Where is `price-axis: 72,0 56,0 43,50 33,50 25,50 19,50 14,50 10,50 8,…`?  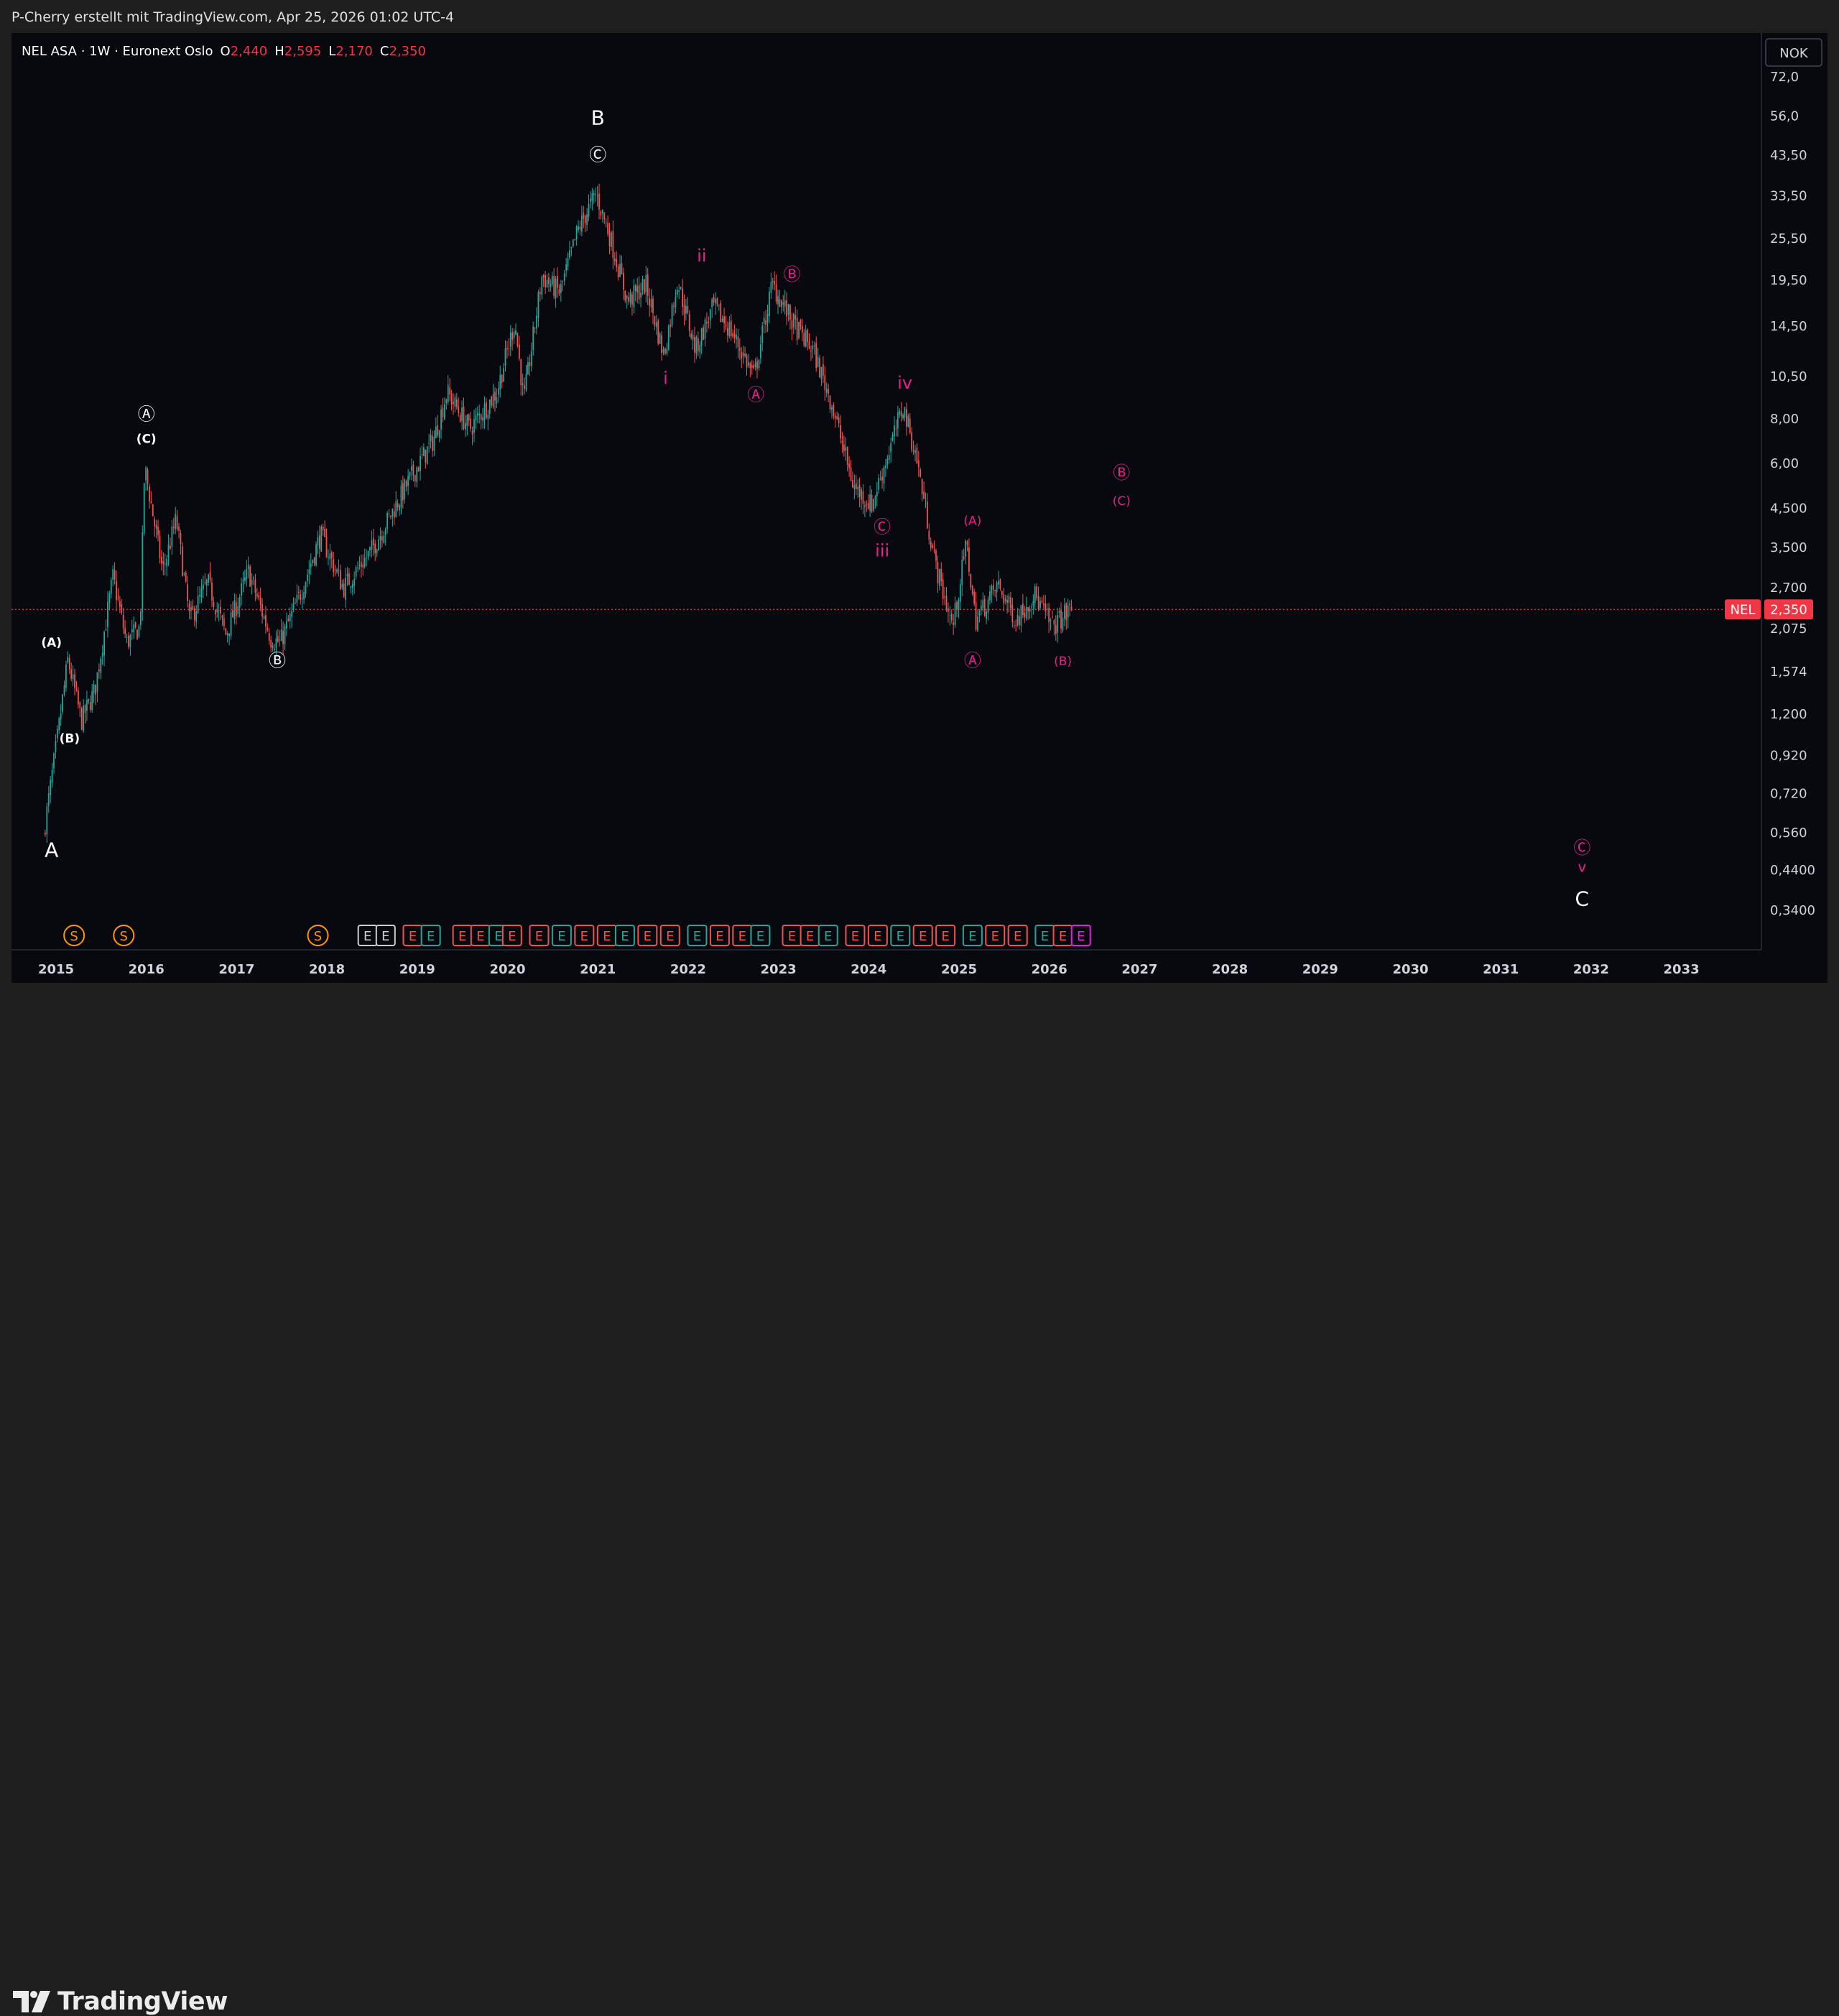 price-axis: 72,0 56,0 43,50 33,50 25,50 19,50 14,50 10,50 8,… is located at coordinates (1793, 494).